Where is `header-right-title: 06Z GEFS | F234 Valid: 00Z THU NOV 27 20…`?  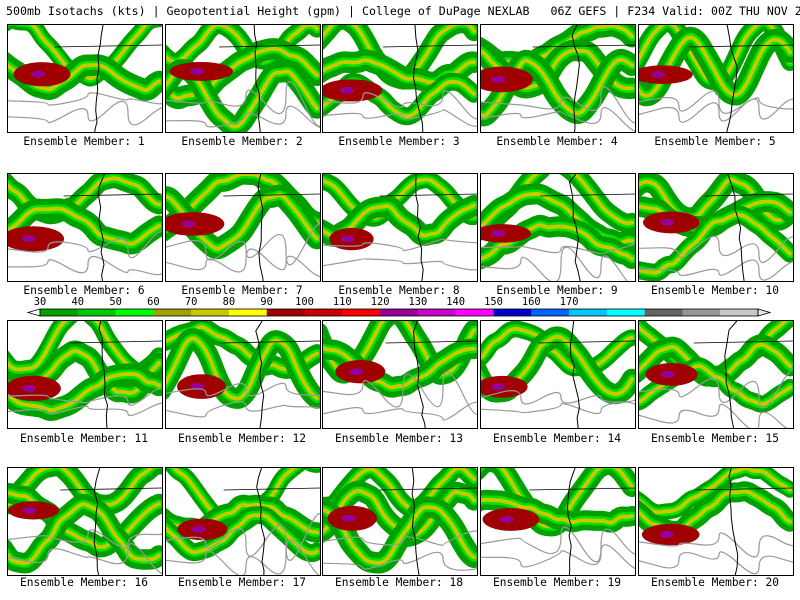 header-right-title: 06Z GEFS | F234 Valid: 00Z THU NOV 27 20… is located at coordinates (675, 11).